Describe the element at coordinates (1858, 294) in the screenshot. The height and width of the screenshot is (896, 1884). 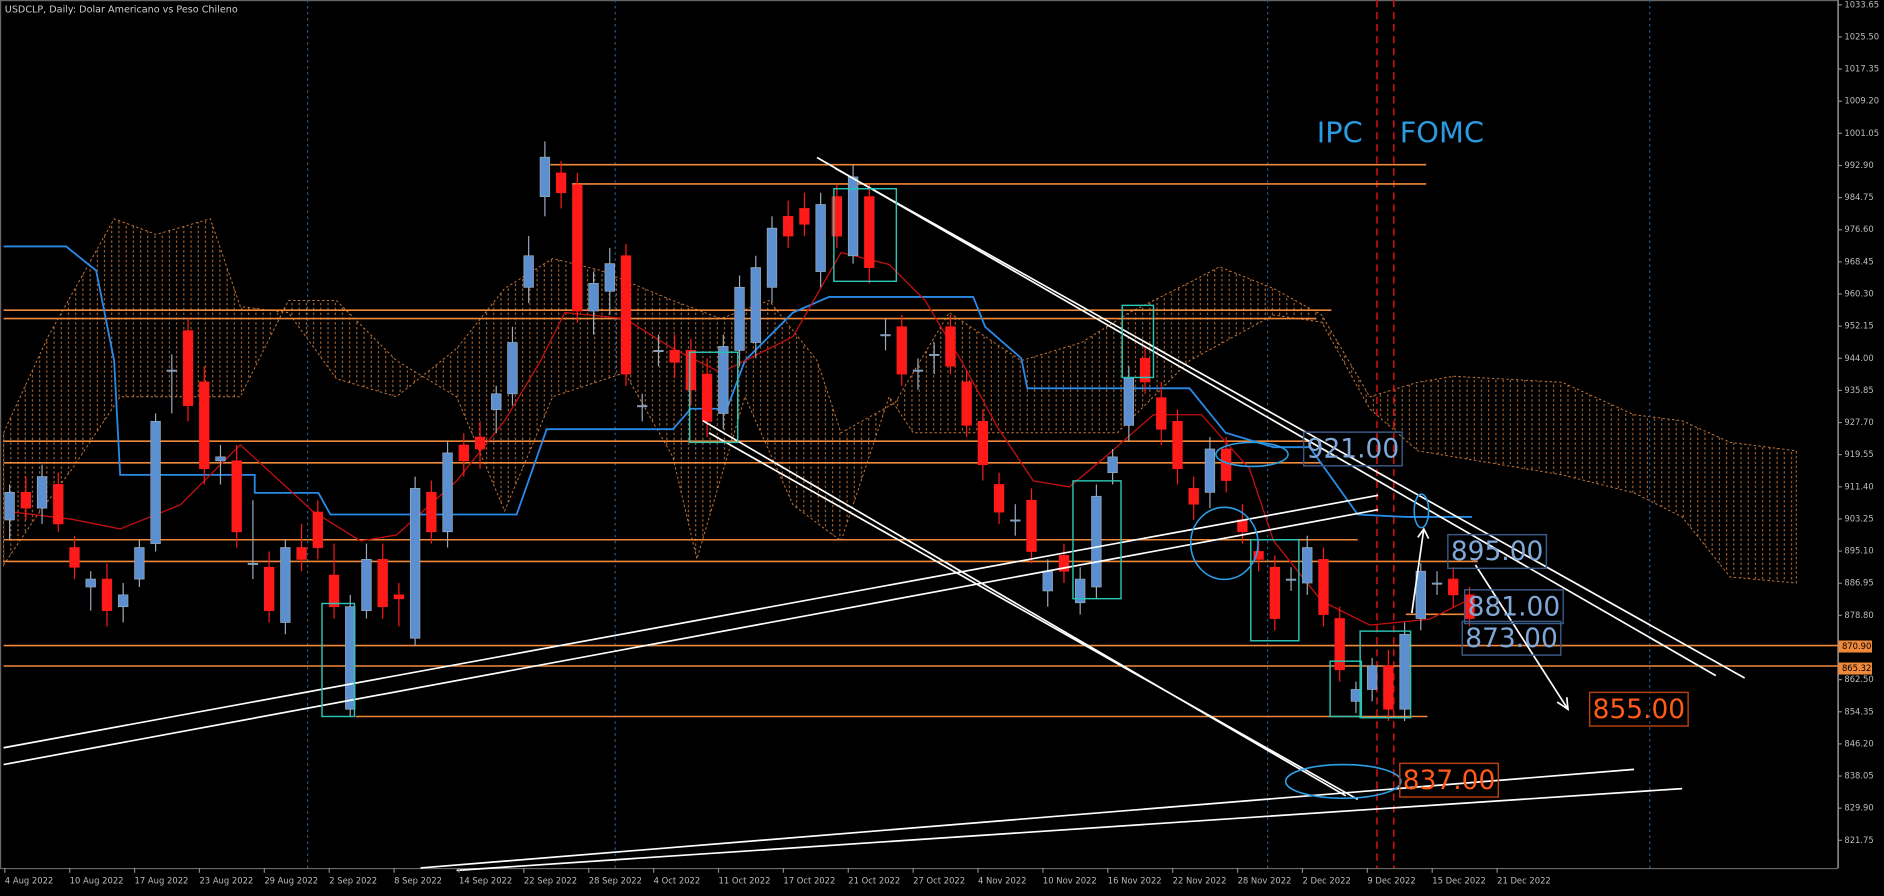
I see `y-tick-label: 960.30` at that location.